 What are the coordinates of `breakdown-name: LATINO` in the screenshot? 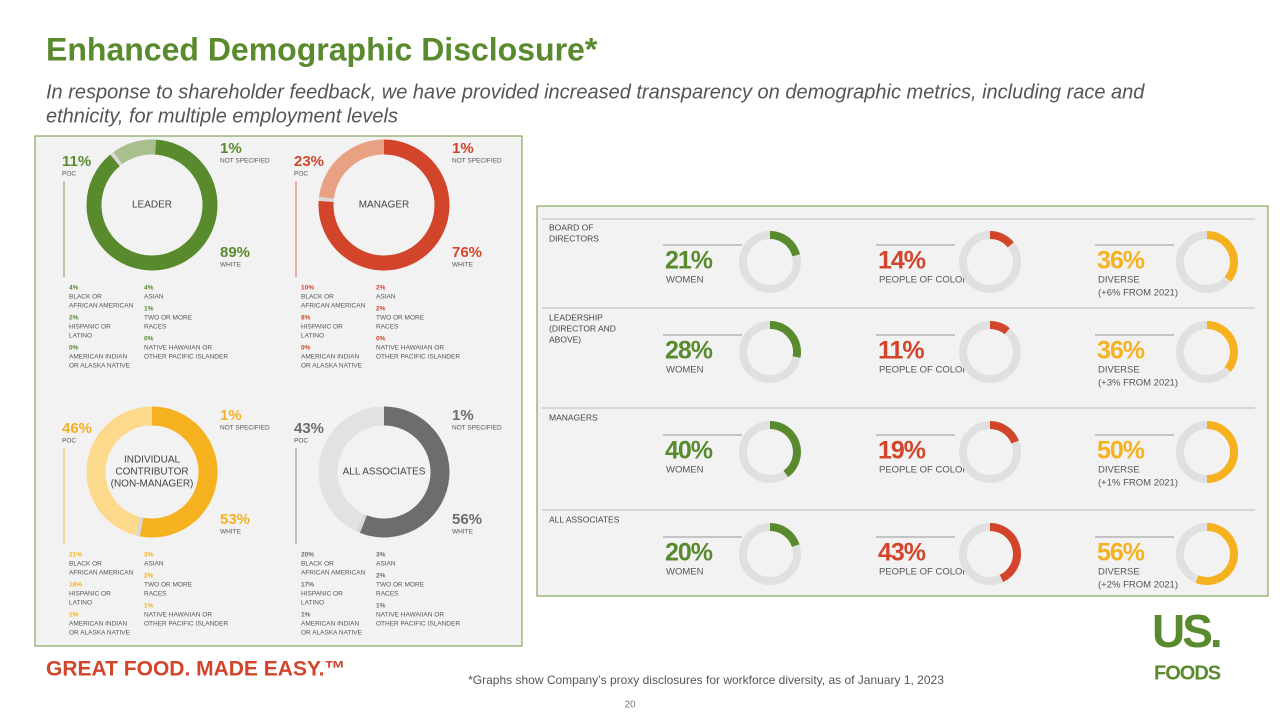 It's located at (80, 336).